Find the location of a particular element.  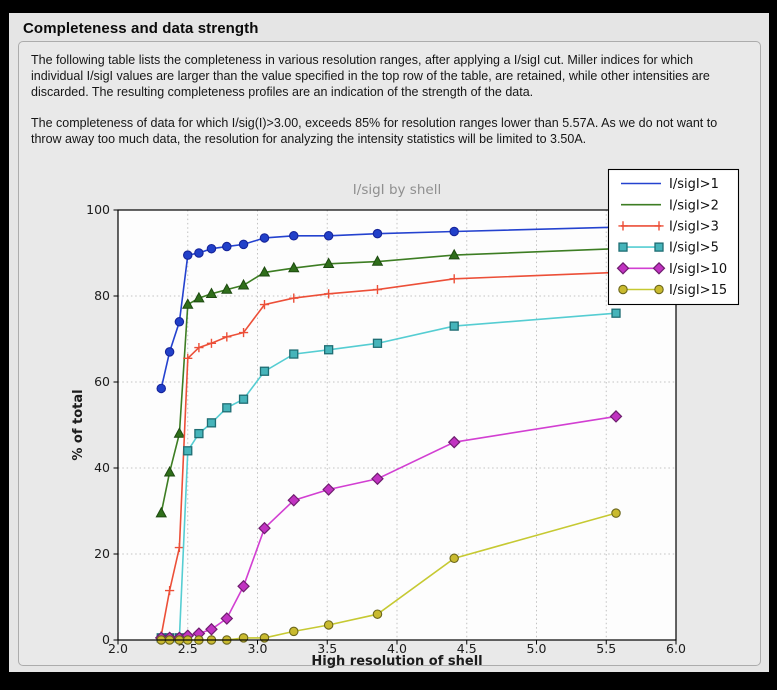

x-tick-label: 5.0 is located at coordinates (537, 648).